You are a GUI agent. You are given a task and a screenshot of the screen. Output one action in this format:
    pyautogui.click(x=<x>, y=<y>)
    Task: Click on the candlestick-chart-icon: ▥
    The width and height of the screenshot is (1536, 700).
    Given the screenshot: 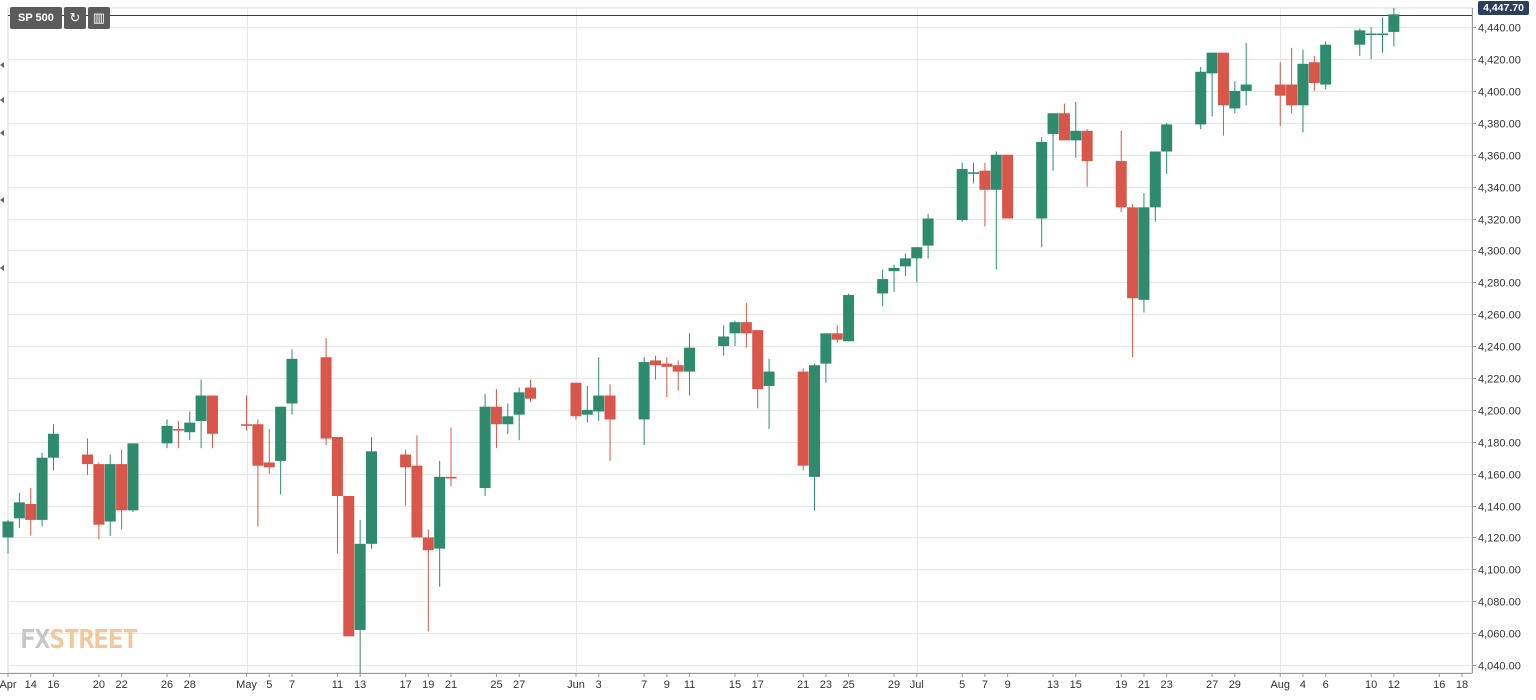 What is the action you would take?
    pyautogui.click(x=98, y=18)
    